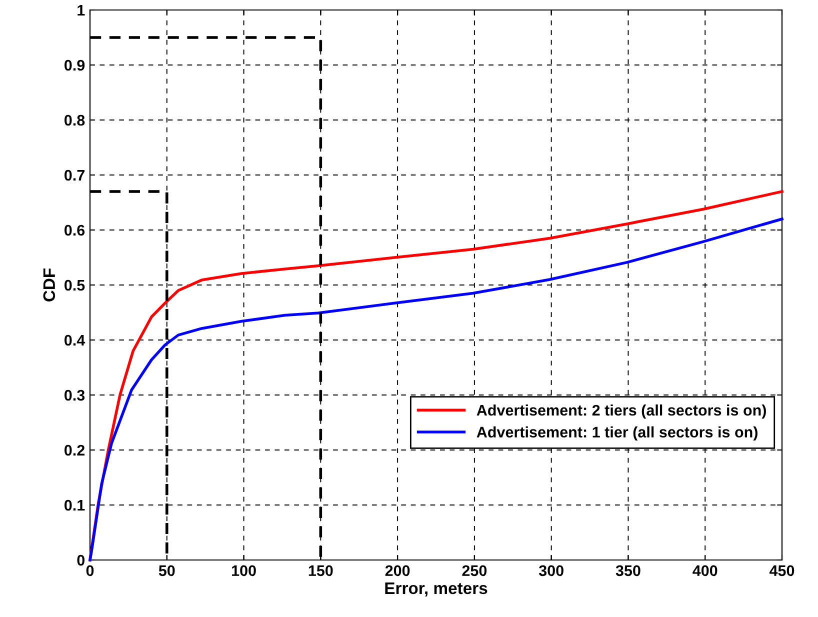 This screenshot has height=617, width=818. Describe the element at coordinates (75, 340) in the screenshot. I see `y-tick-label: 0.4` at that location.